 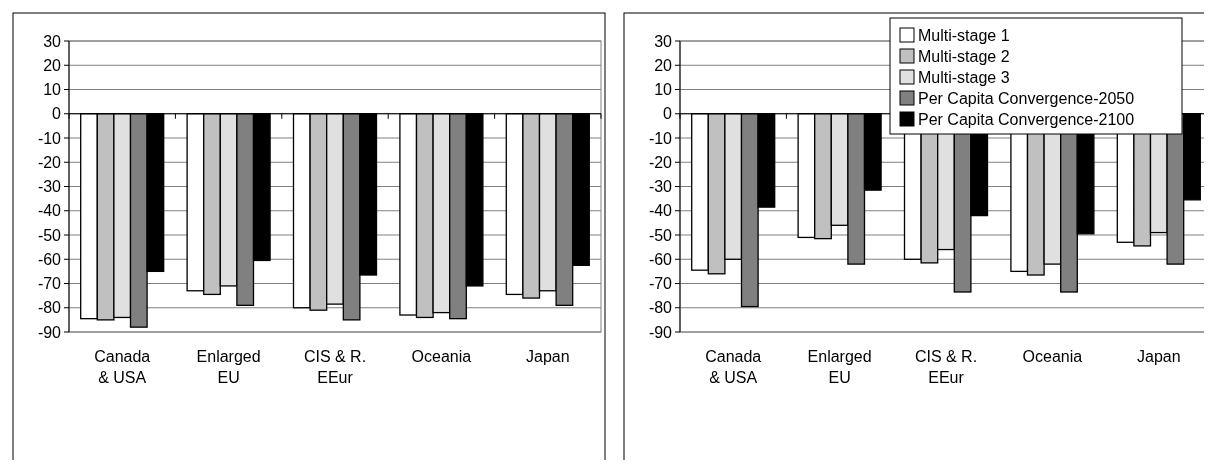 I want to click on legend-label: Multi-stage 2, so click(x=964, y=56).